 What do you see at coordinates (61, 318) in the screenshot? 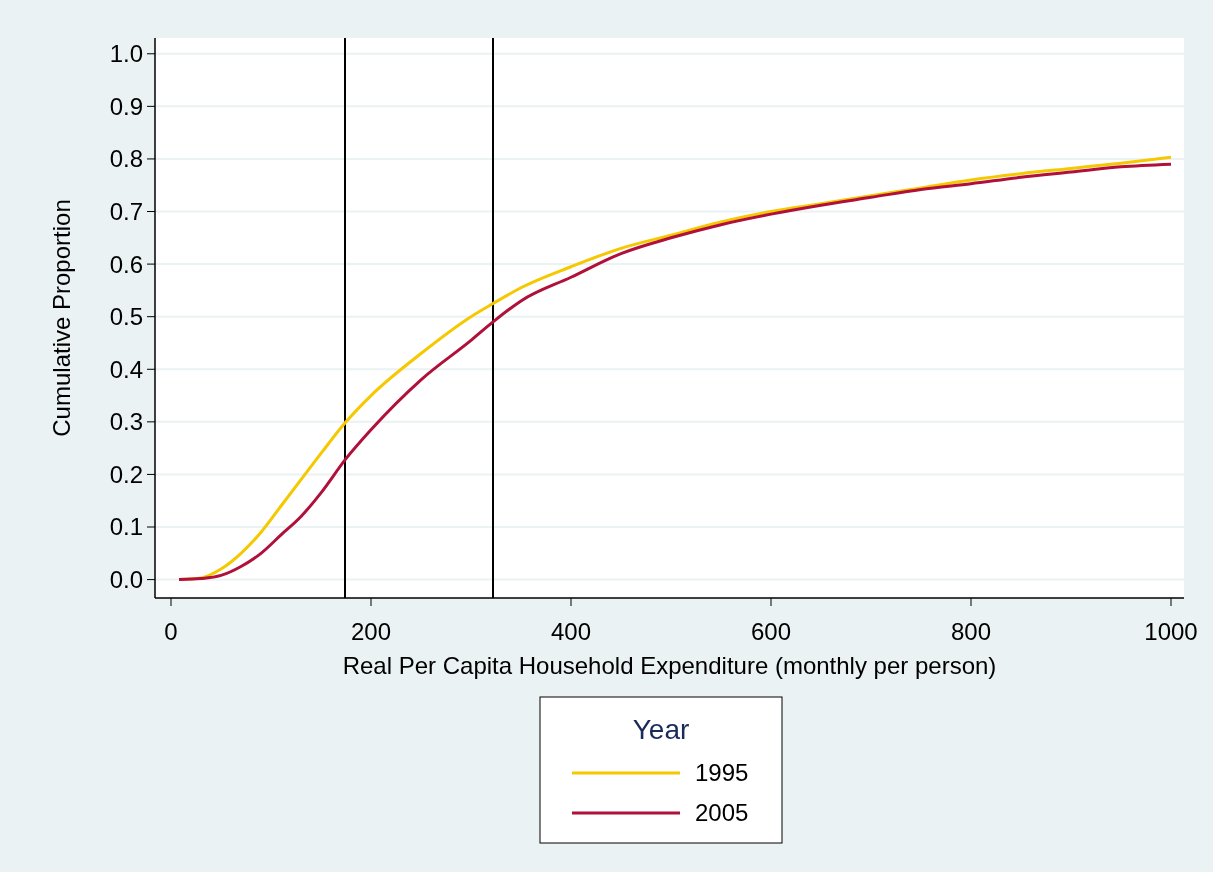
I see `y-axis-title: Cumulative Proportion` at bounding box center [61, 318].